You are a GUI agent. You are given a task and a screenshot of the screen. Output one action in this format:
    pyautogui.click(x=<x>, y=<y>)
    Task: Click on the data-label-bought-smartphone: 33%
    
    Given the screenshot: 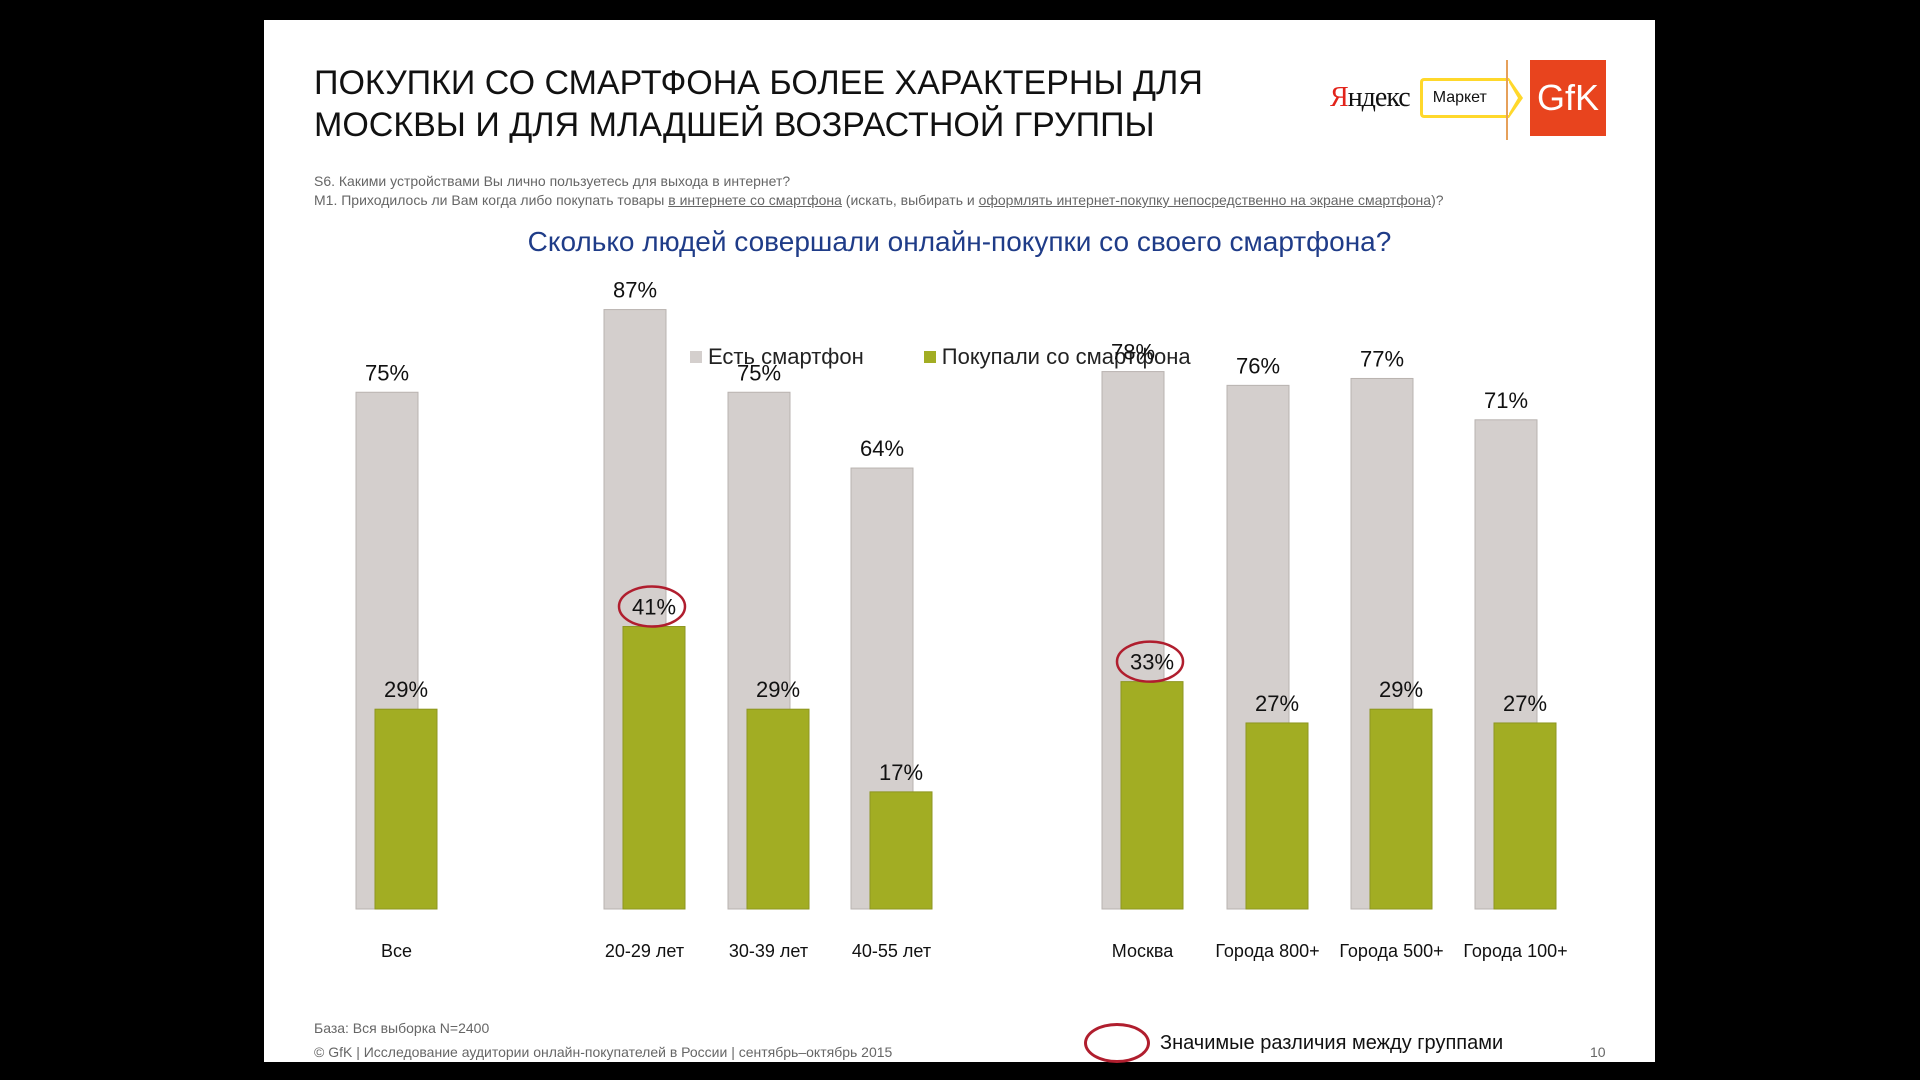 What is the action you would take?
    pyautogui.click(x=1152, y=662)
    